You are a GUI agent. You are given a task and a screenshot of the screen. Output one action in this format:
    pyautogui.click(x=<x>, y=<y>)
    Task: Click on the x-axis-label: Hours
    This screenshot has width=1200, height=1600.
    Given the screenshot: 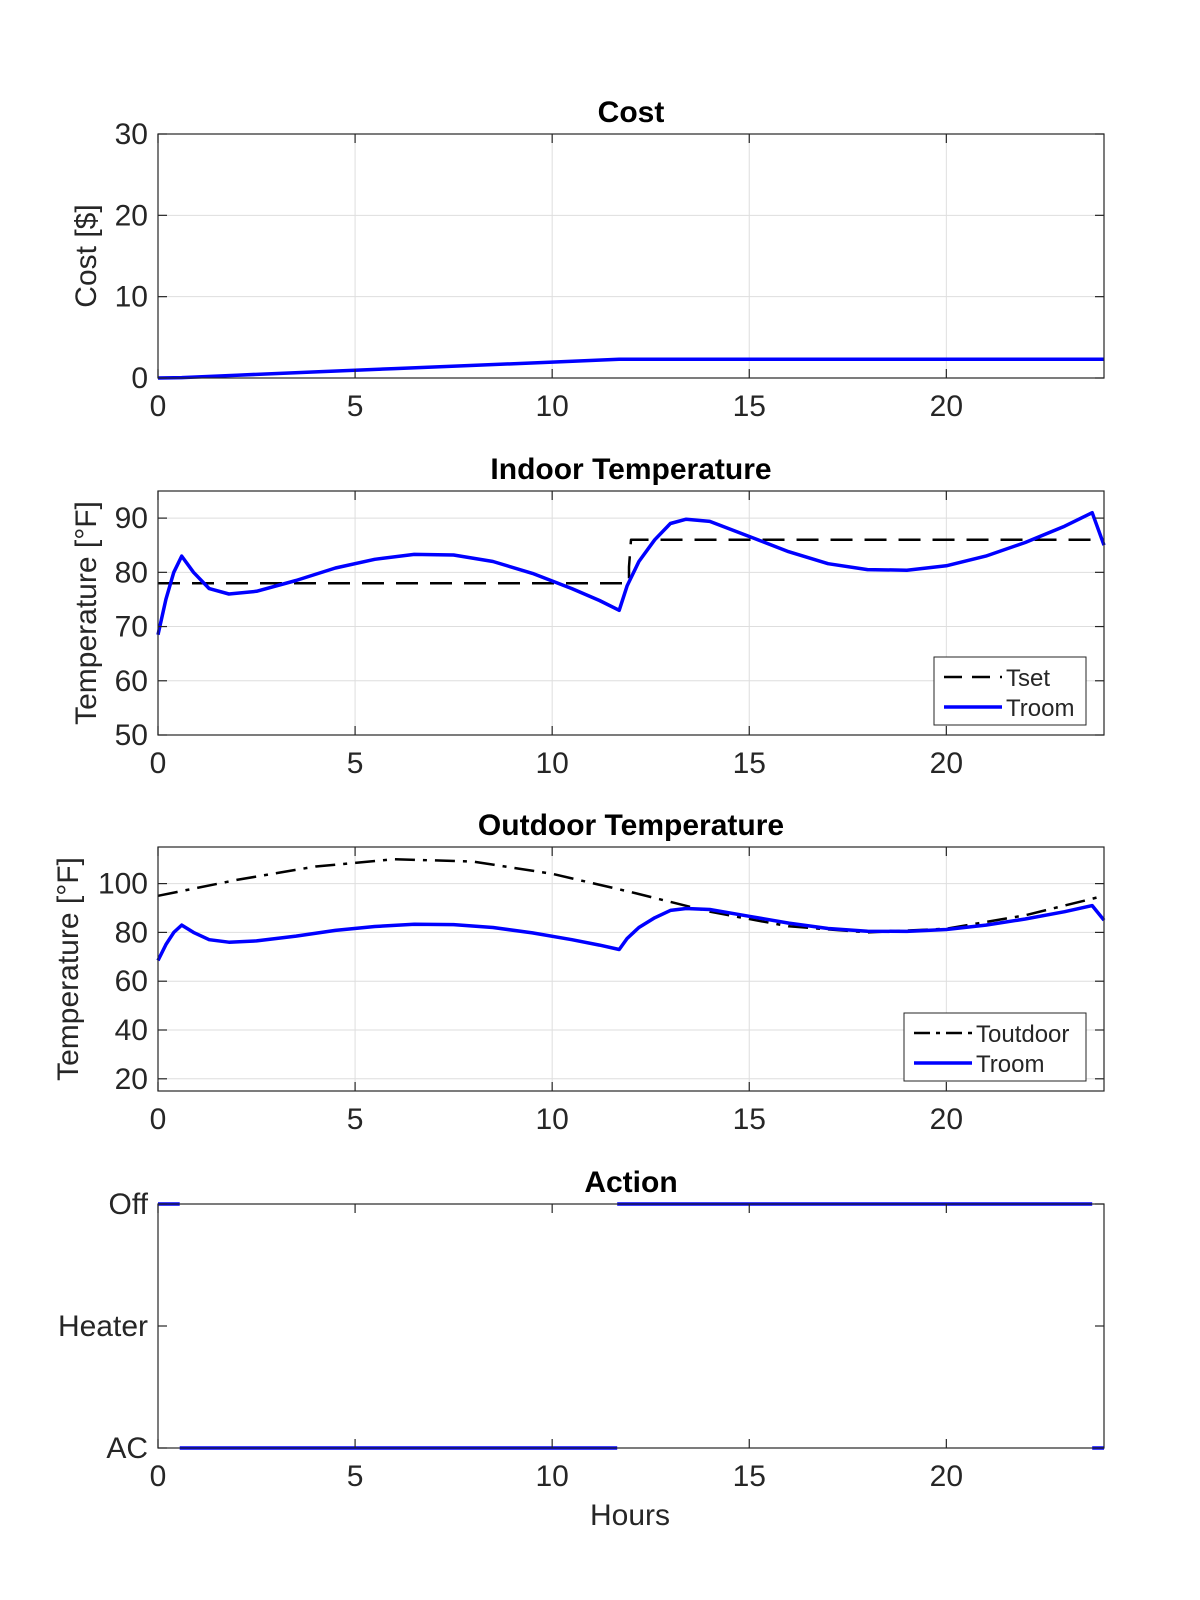 What is the action you would take?
    pyautogui.click(x=630, y=1515)
    